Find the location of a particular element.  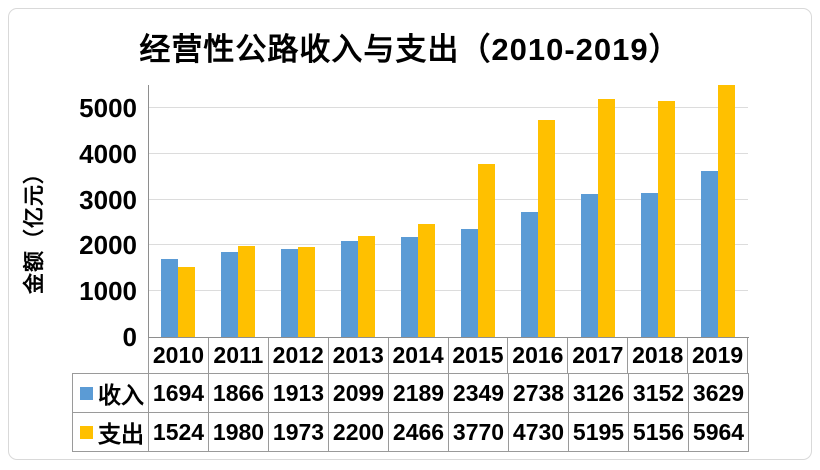

year-cell: 2015 is located at coordinates (477, 355).